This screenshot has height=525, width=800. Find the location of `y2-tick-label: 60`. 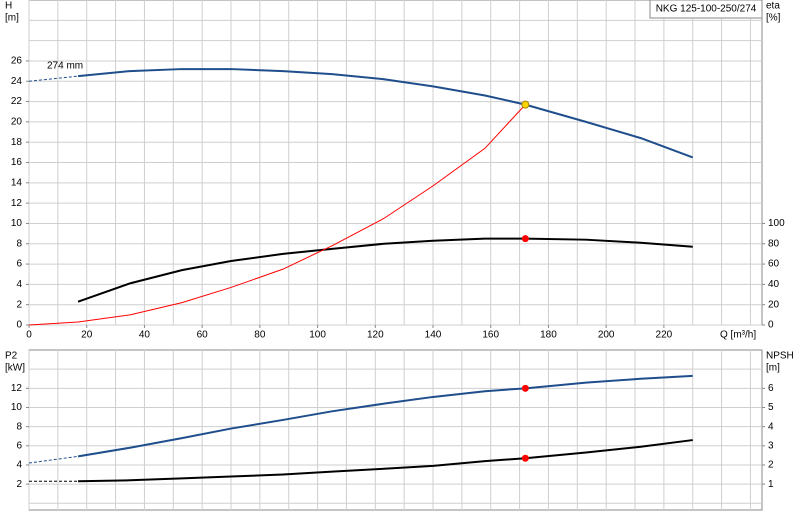

y2-tick-label: 60 is located at coordinates (774, 264).